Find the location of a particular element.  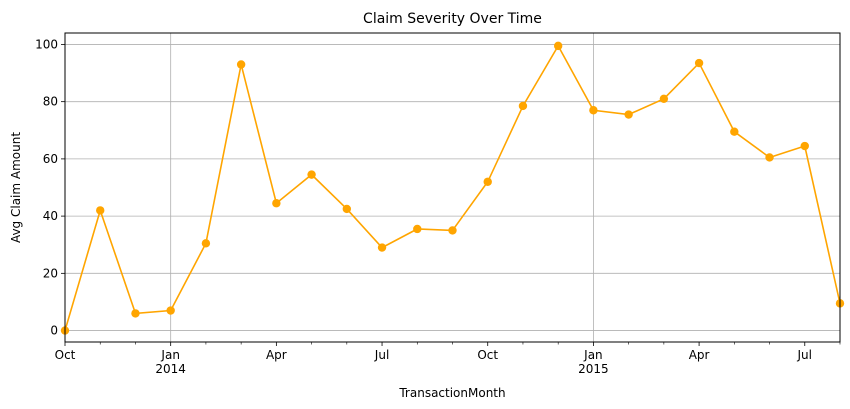

y-tick-label: 100 is located at coordinates (46, 44).